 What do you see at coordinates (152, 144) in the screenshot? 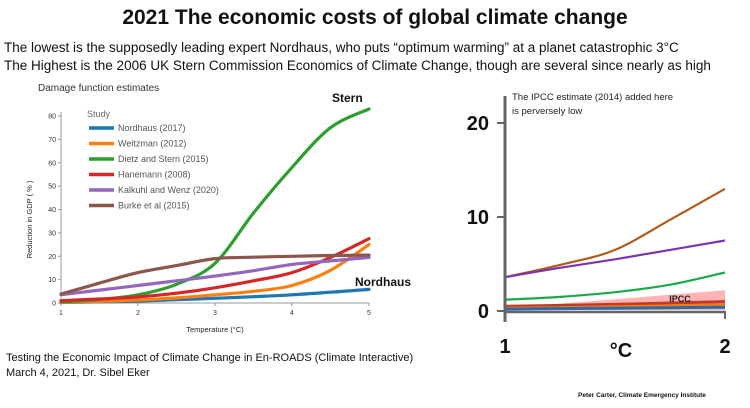
I see `legend-label: Weitzman (2012)` at bounding box center [152, 144].